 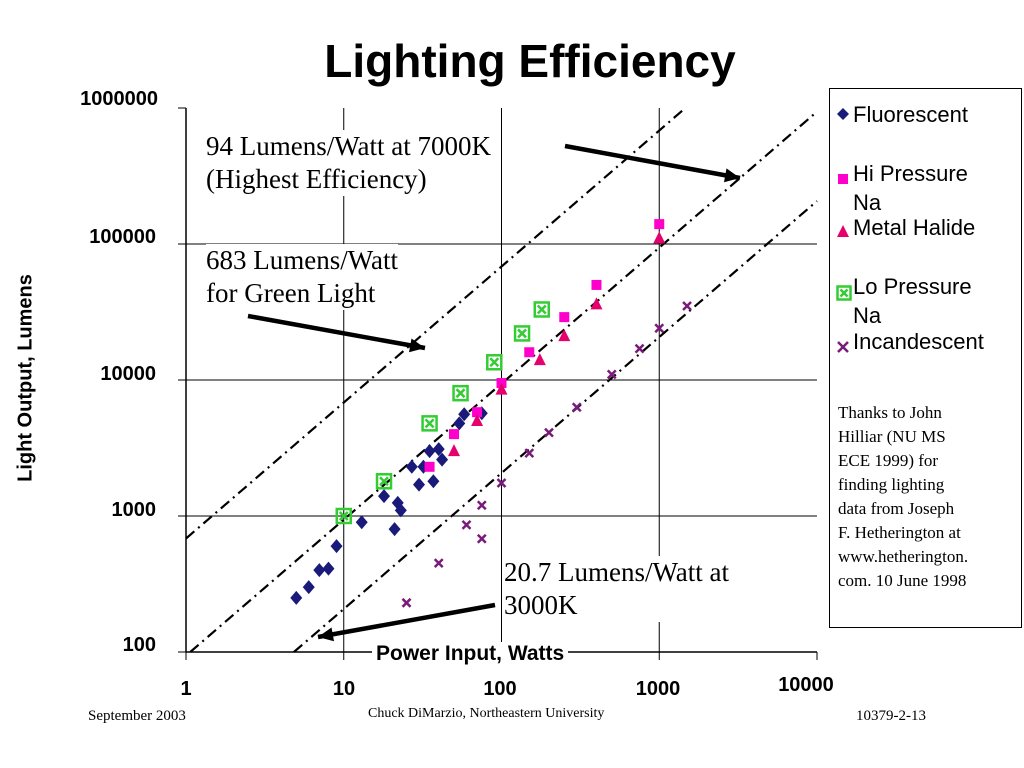 What do you see at coordinates (935, 188) in the screenshot?
I see `legend-label: Hi Pressure Na` at bounding box center [935, 188].